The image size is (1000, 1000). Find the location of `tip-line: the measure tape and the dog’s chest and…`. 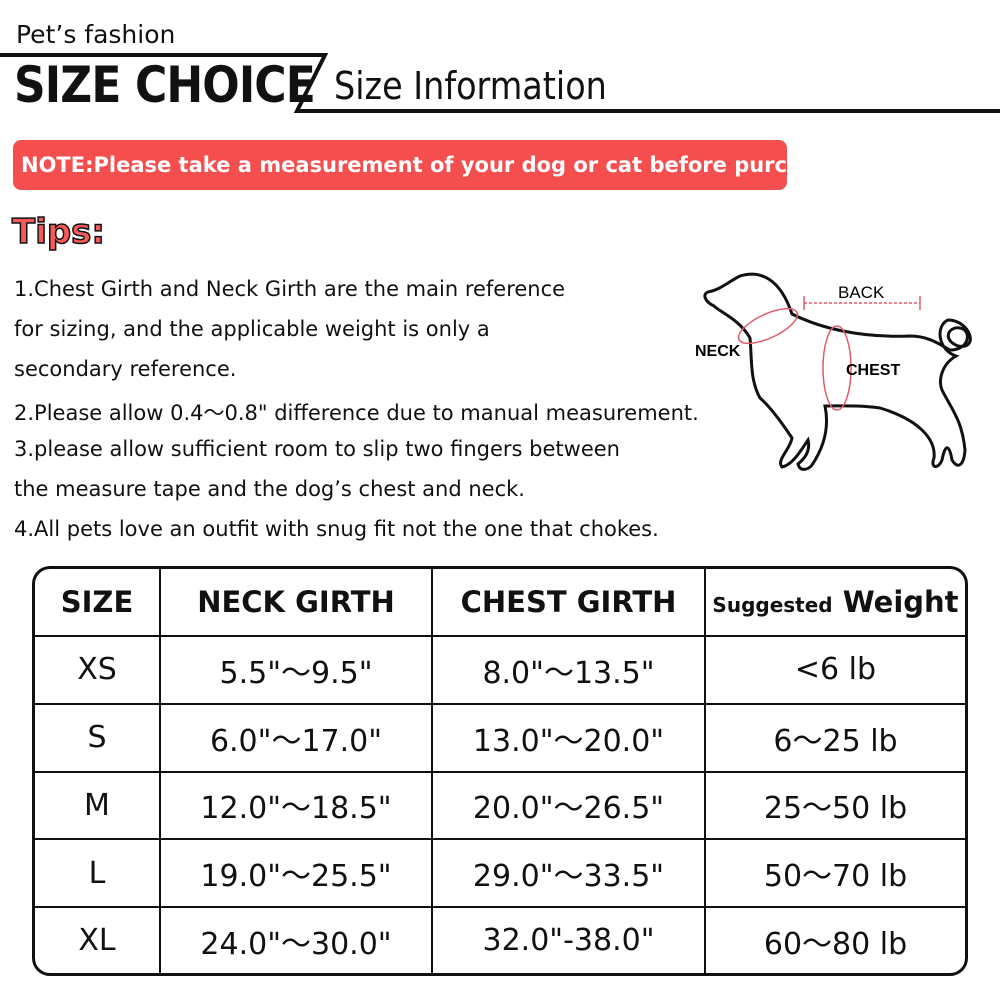

tip-line: the measure tape and the dog’s chest and… is located at coordinates (269, 489).